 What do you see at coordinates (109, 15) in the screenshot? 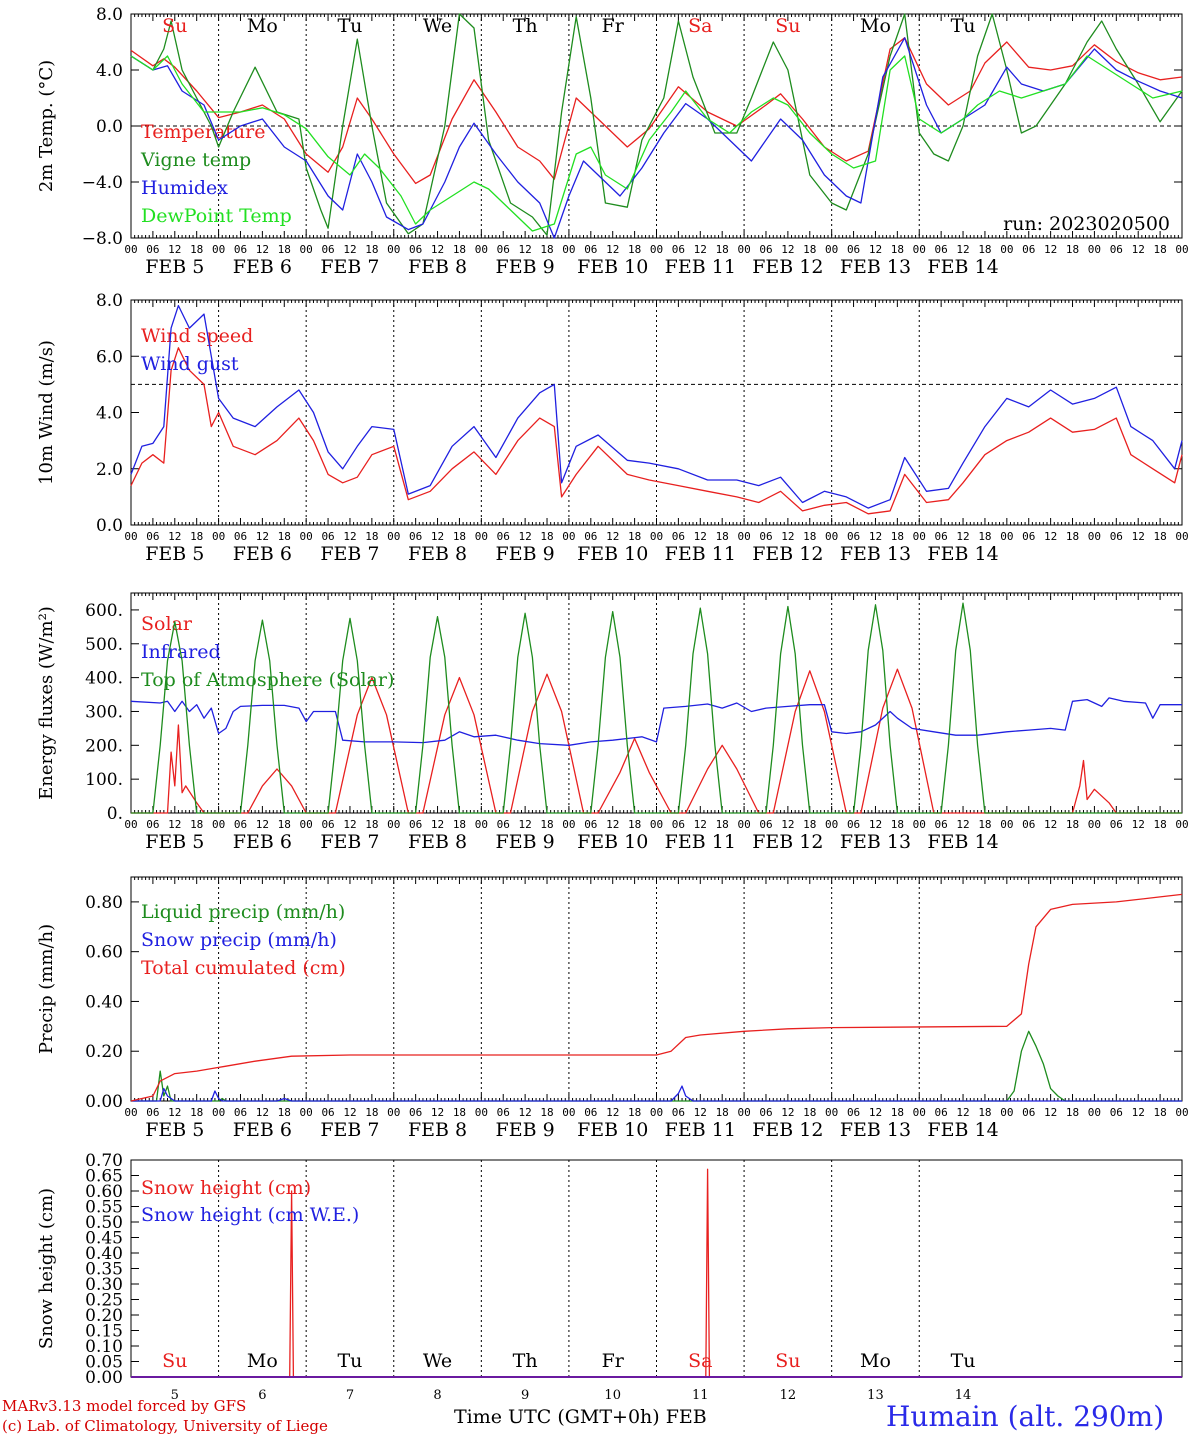
I see `y-tick-label: 8.0` at bounding box center [109, 15].